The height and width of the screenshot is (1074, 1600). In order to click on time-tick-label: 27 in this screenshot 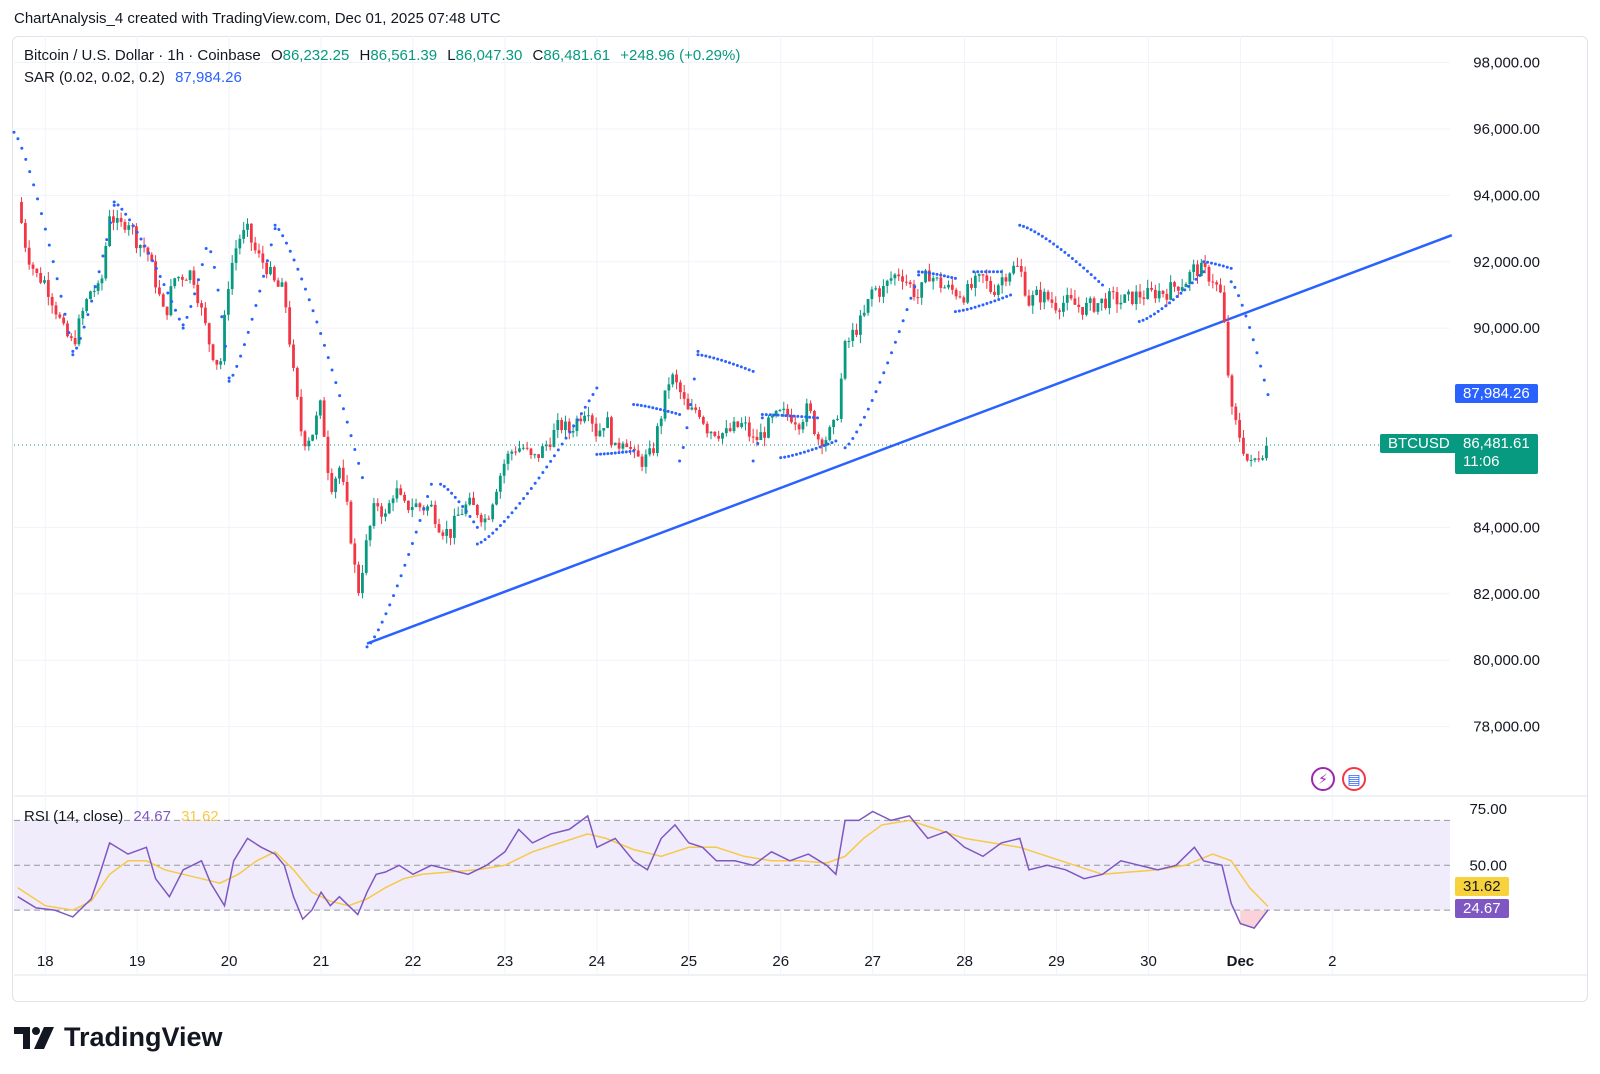, I will do `click(872, 961)`.